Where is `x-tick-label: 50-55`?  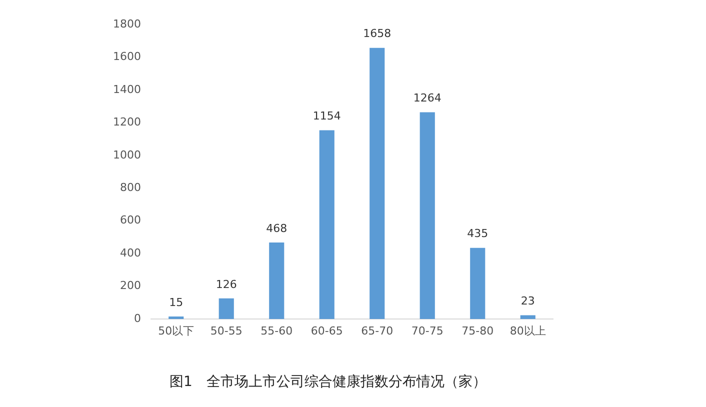 x-tick-label: 50-55 is located at coordinates (226, 331).